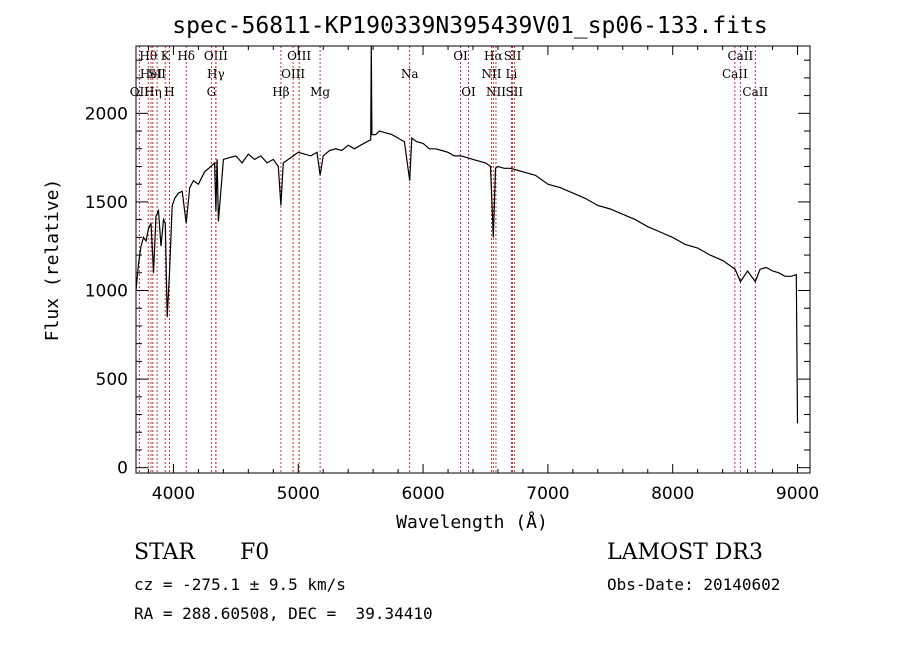  What do you see at coordinates (240, 584) in the screenshot?
I see `redshift-text: cz = -275.1 ± 9.5 km/s` at bounding box center [240, 584].